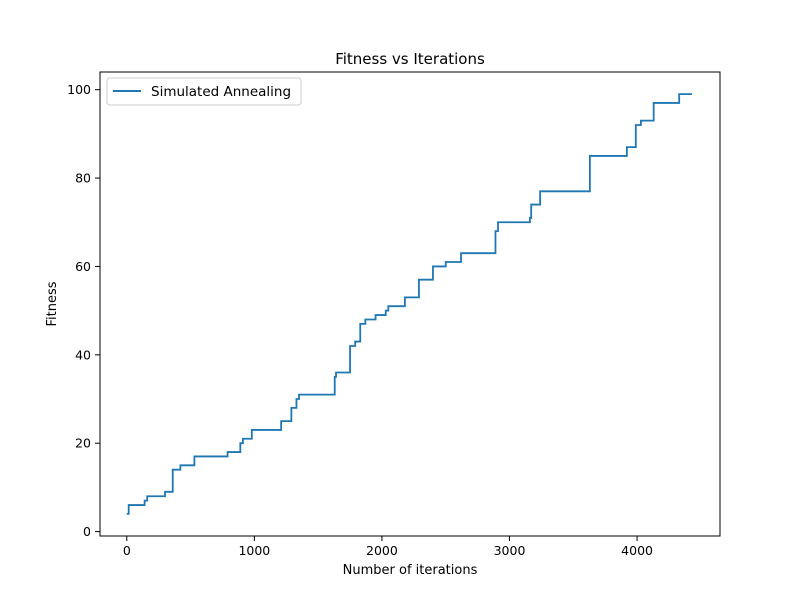 This screenshot has height=600, width=800. What do you see at coordinates (382, 550) in the screenshot?
I see `x-tick-label: 2000` at bounding box center [382, 550].